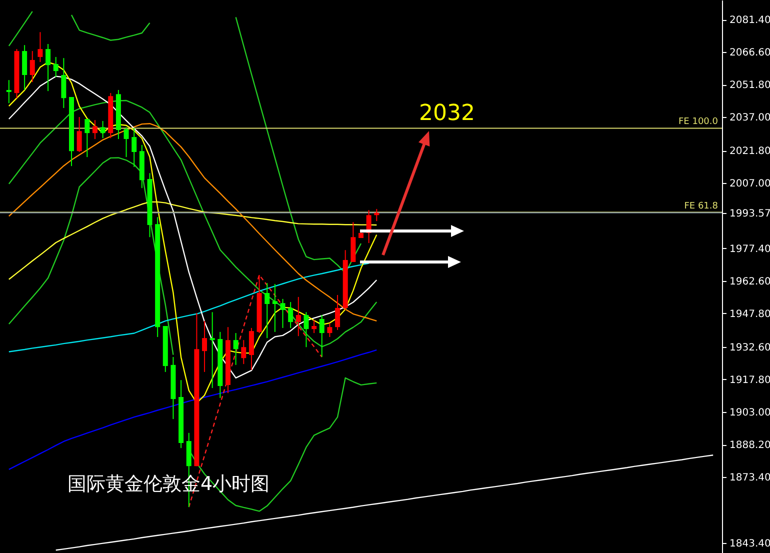 The image size is (770, 553). I want to click on ref-line-label: FE 61.8, so click(701, 206).